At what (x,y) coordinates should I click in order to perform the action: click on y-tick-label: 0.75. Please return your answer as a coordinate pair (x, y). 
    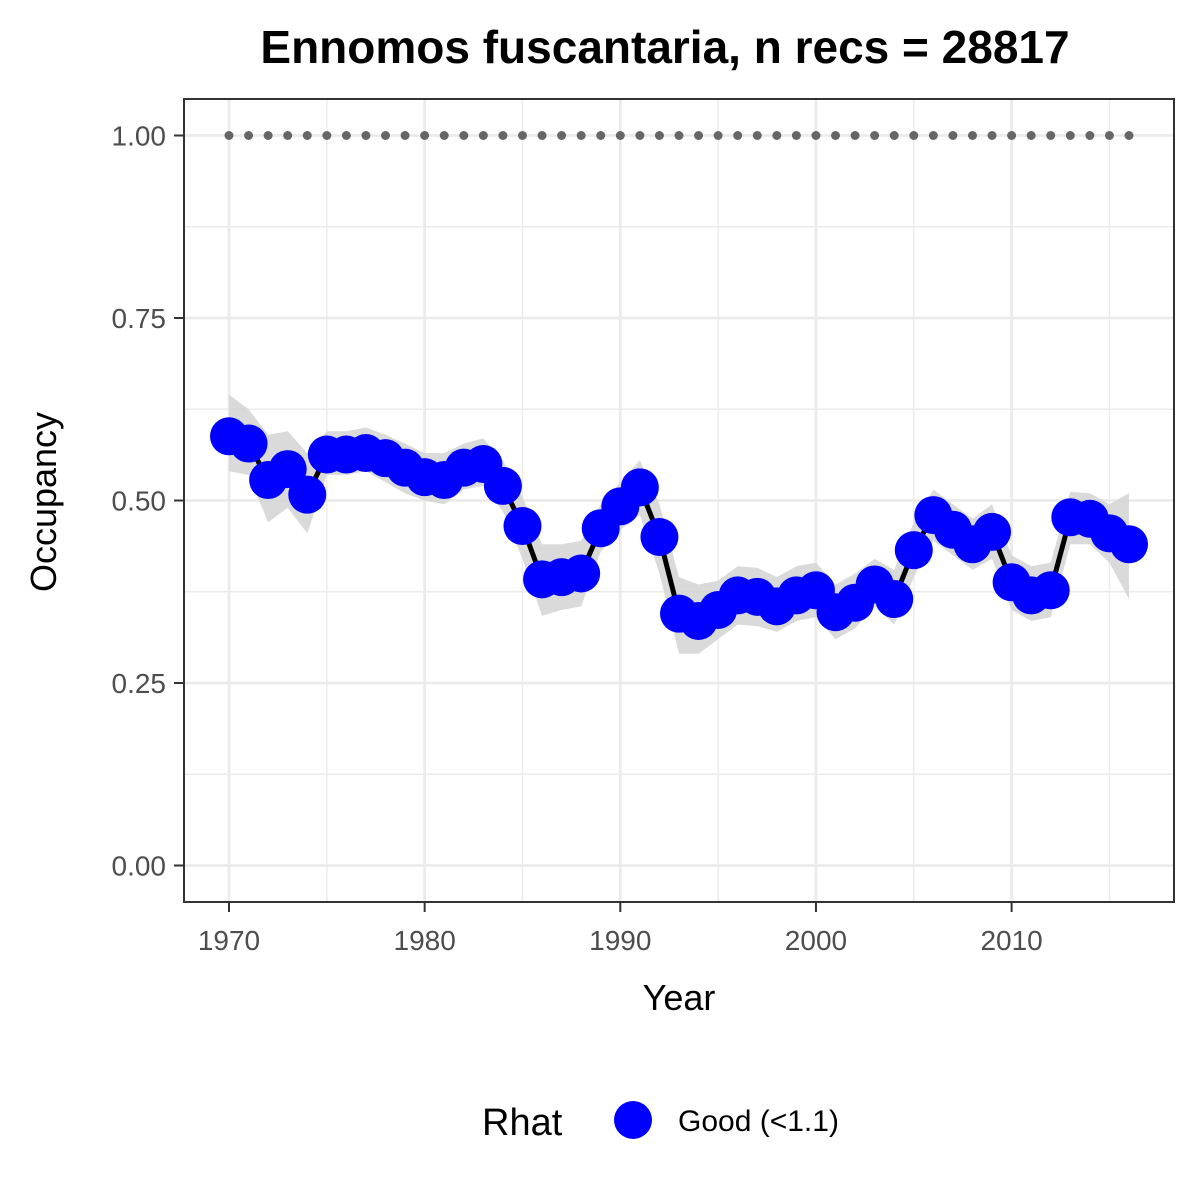
    Looking at the image, I should click on (139, 318).